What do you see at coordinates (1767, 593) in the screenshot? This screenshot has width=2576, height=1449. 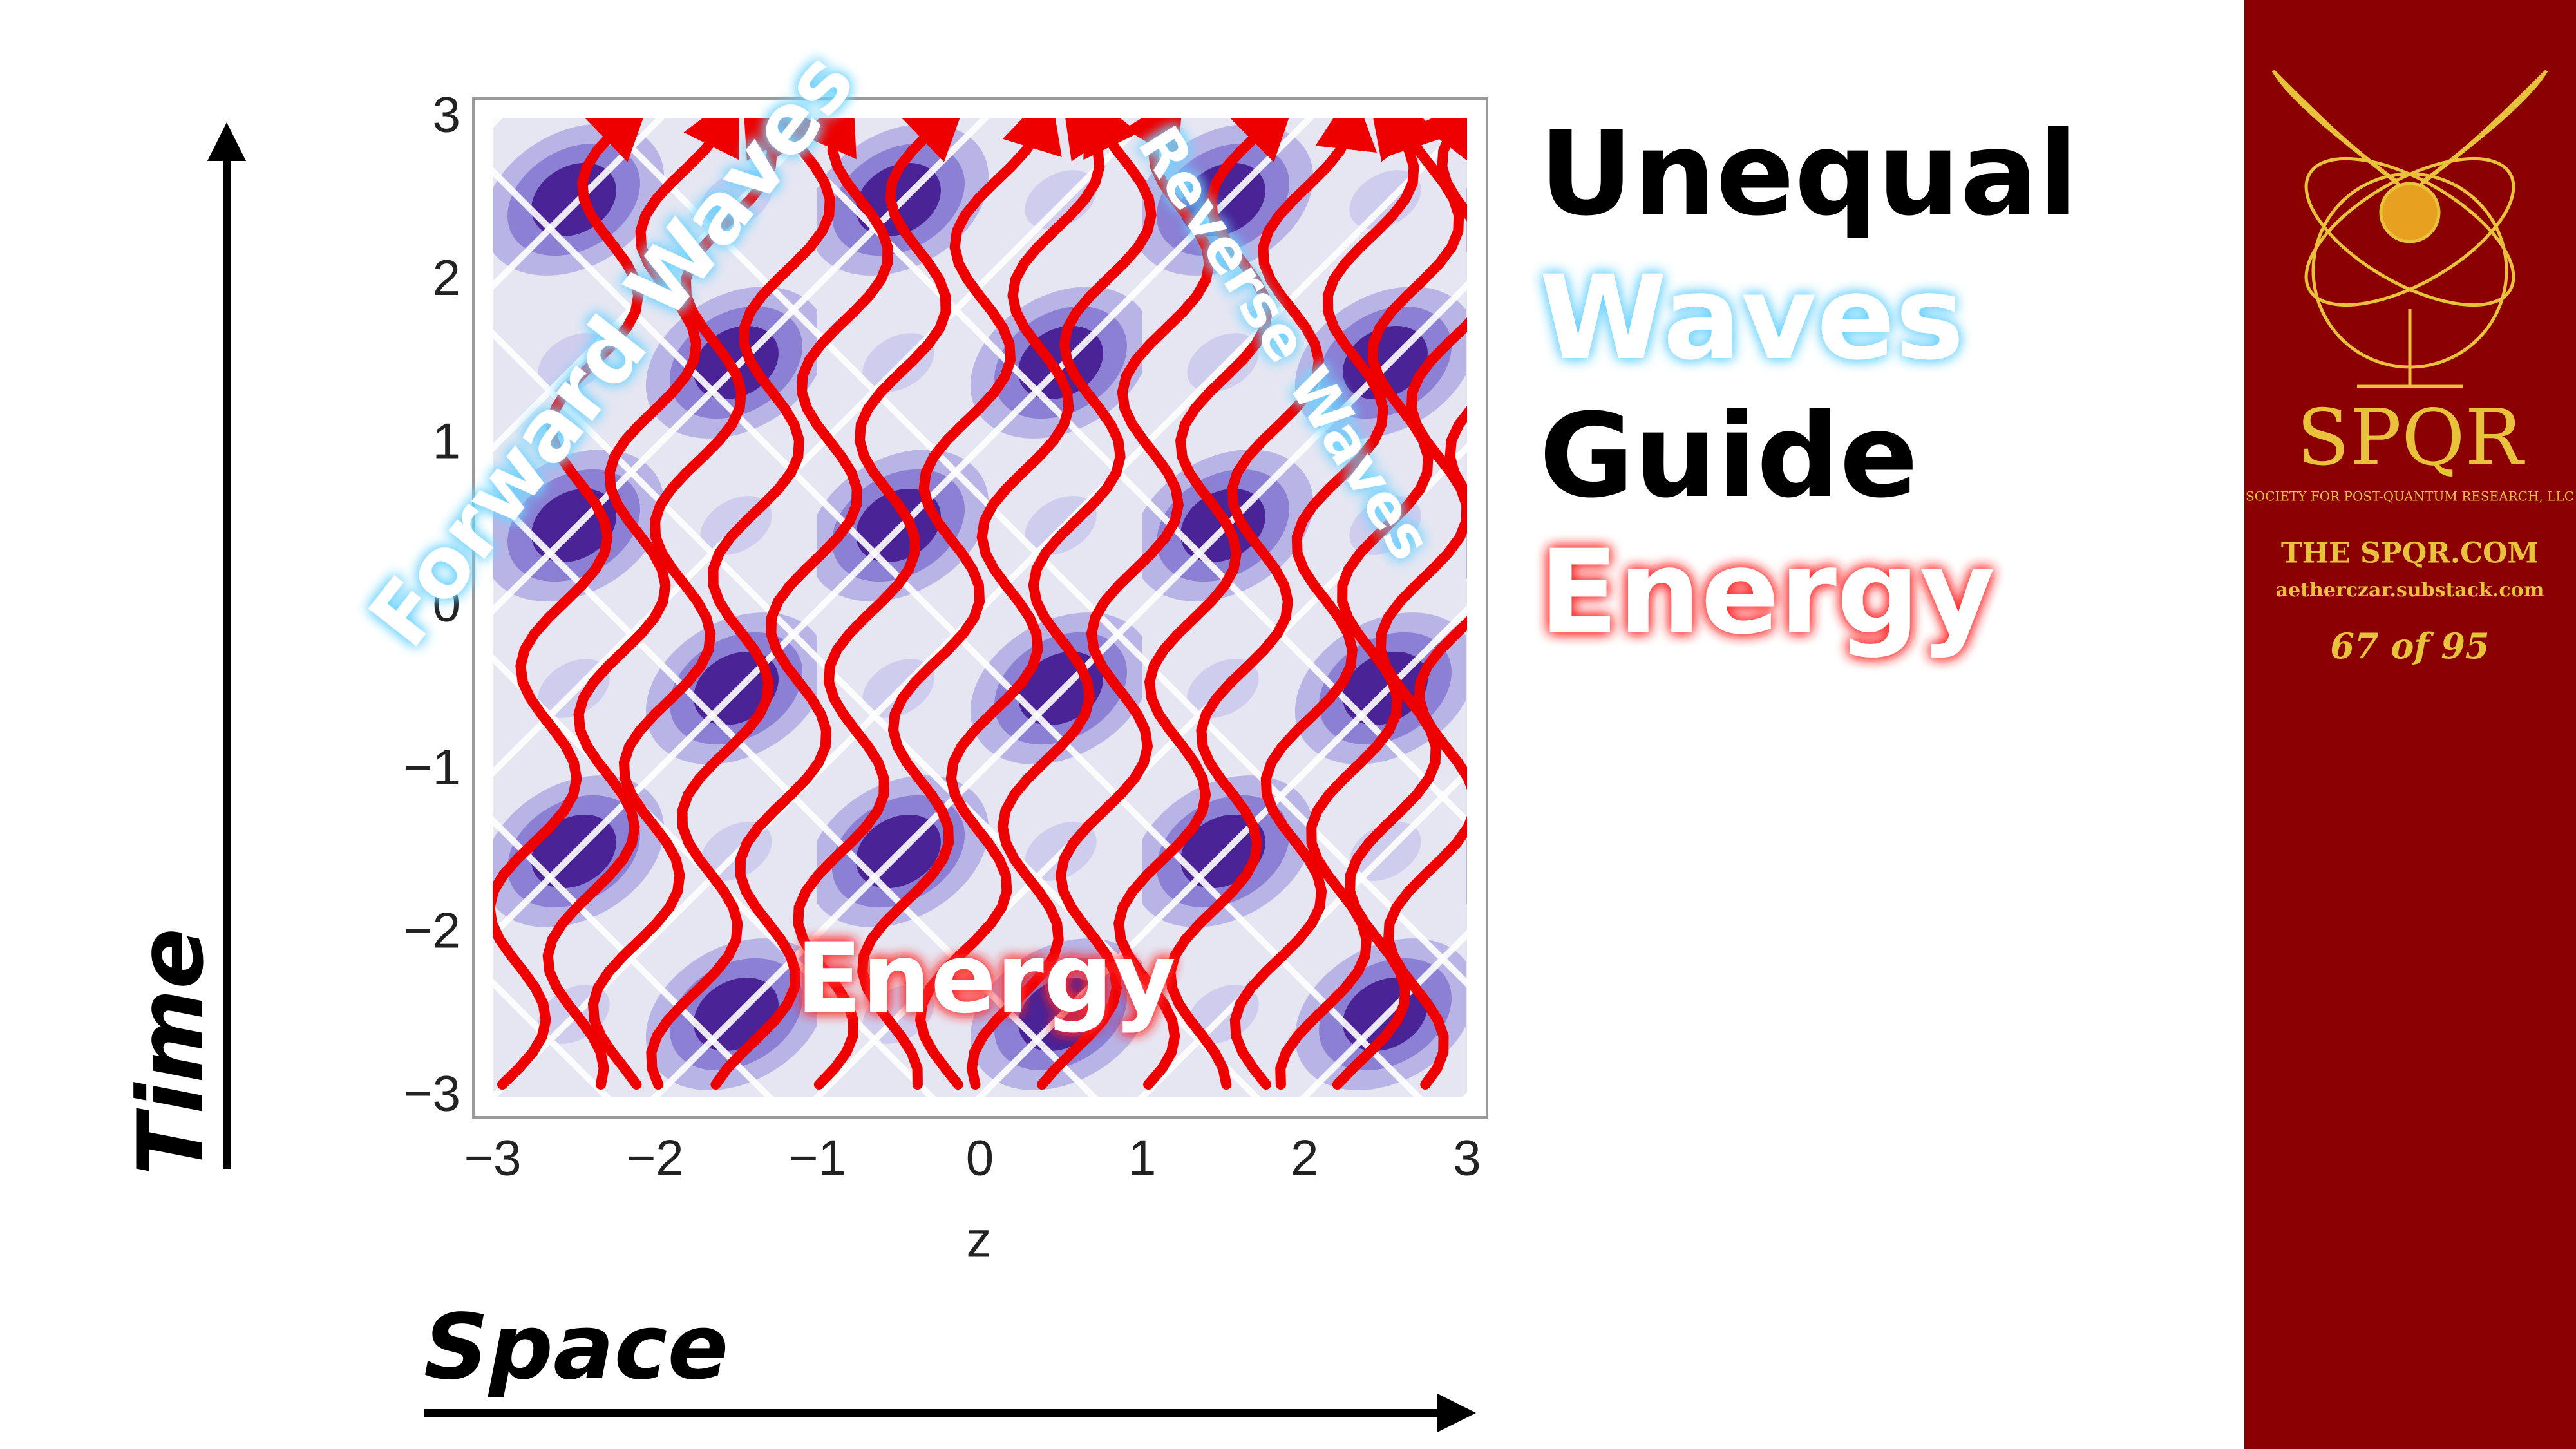 I see `headline-energy: Energy` at bounding box center [1767, 593].